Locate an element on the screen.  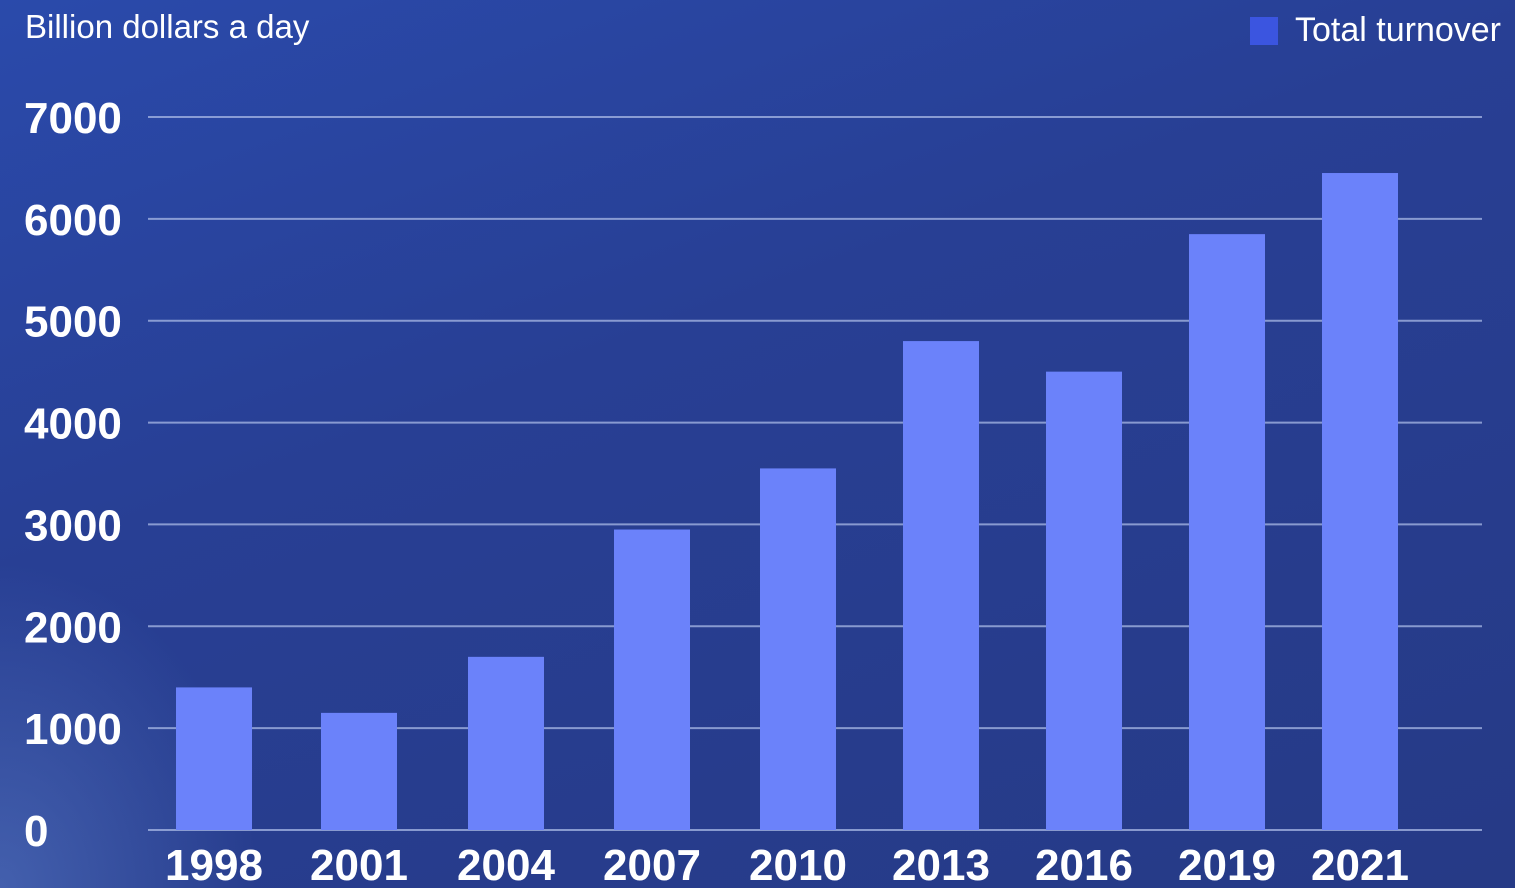
bar-2007 is located at coordinates (652, 679).